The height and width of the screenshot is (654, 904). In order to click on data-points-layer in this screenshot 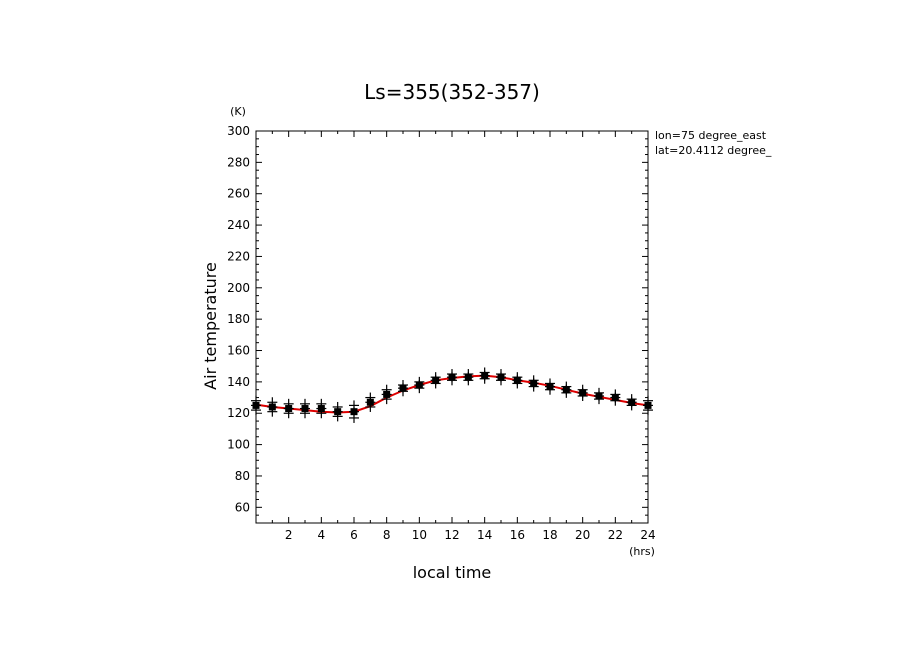, I will do `click(452, 395)`.